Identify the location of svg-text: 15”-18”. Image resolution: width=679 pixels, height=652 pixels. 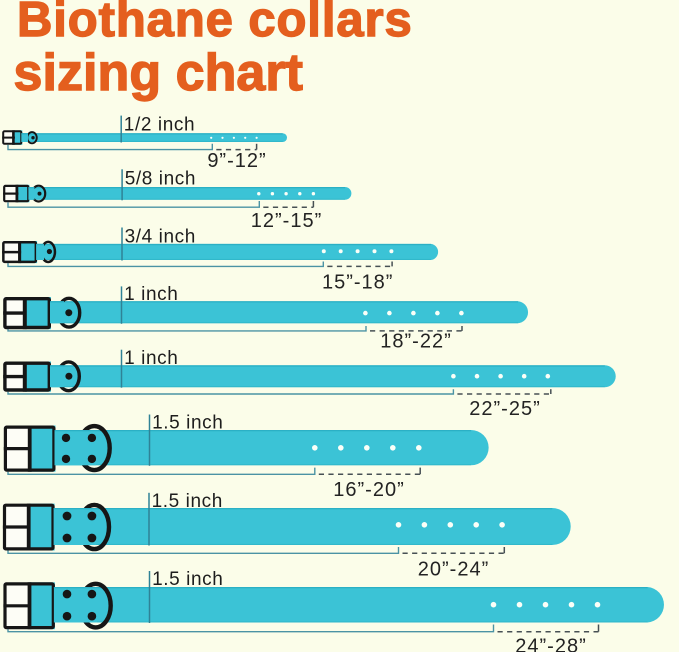
(357, 282).